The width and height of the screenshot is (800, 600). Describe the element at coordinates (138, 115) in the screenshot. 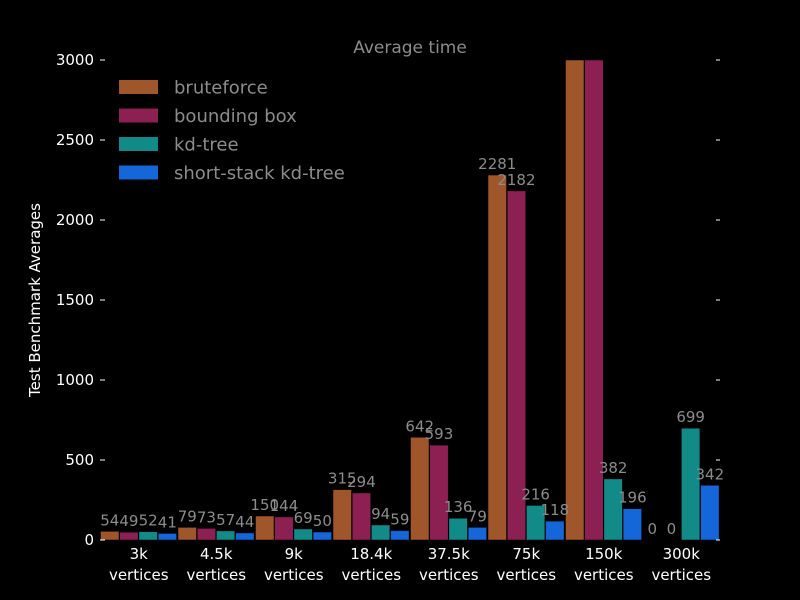

I see `legend-swatch-bounding-box` at that location.